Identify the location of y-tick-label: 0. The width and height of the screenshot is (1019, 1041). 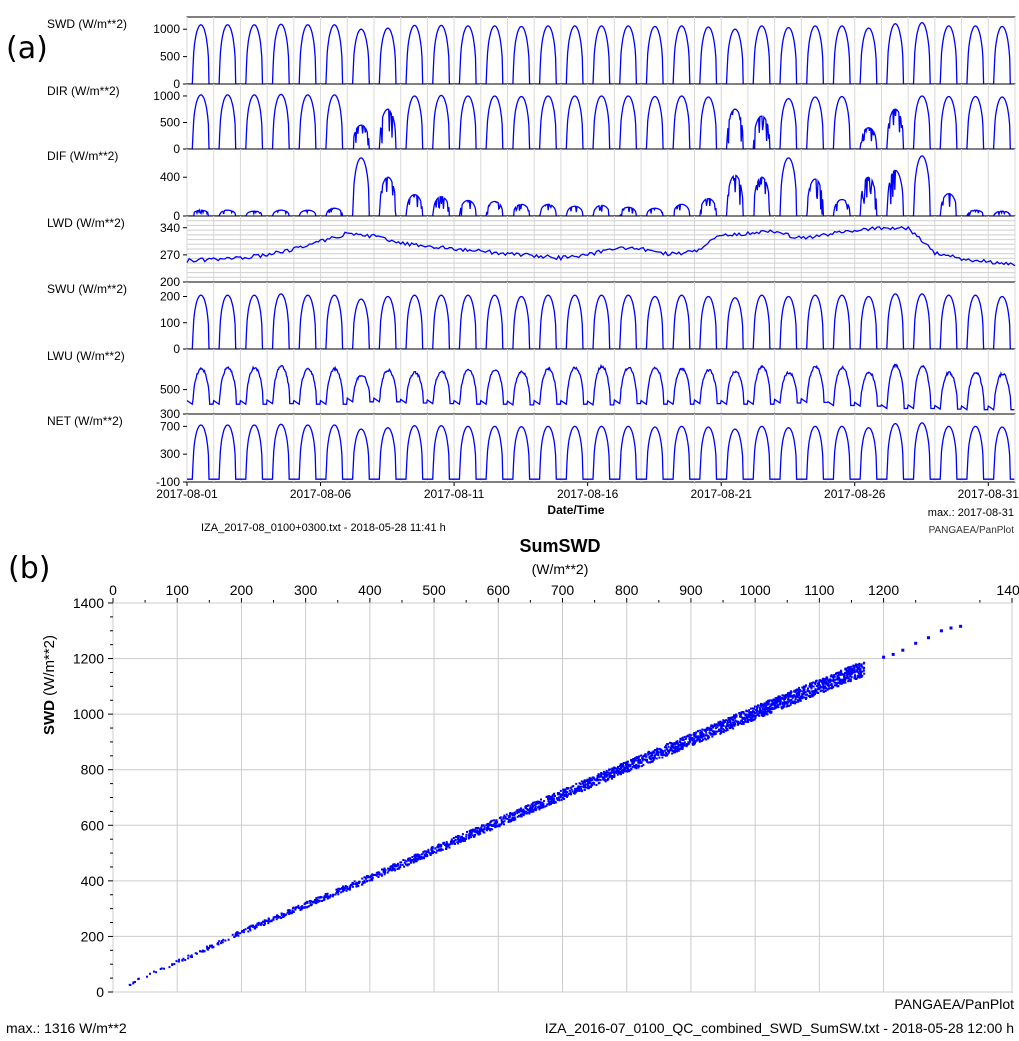
(100, 992).